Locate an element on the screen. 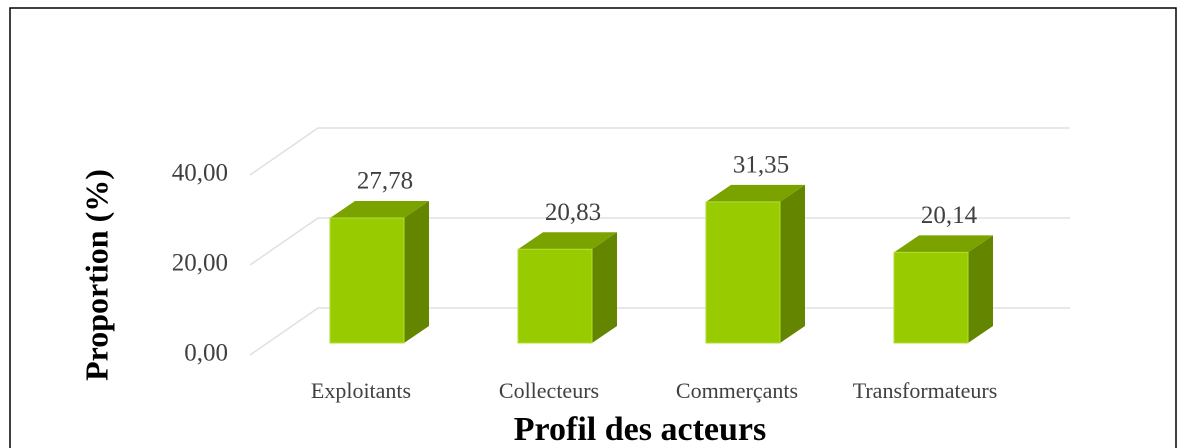  x-tick-label: Commerçants is located at coordinates (737, 390).